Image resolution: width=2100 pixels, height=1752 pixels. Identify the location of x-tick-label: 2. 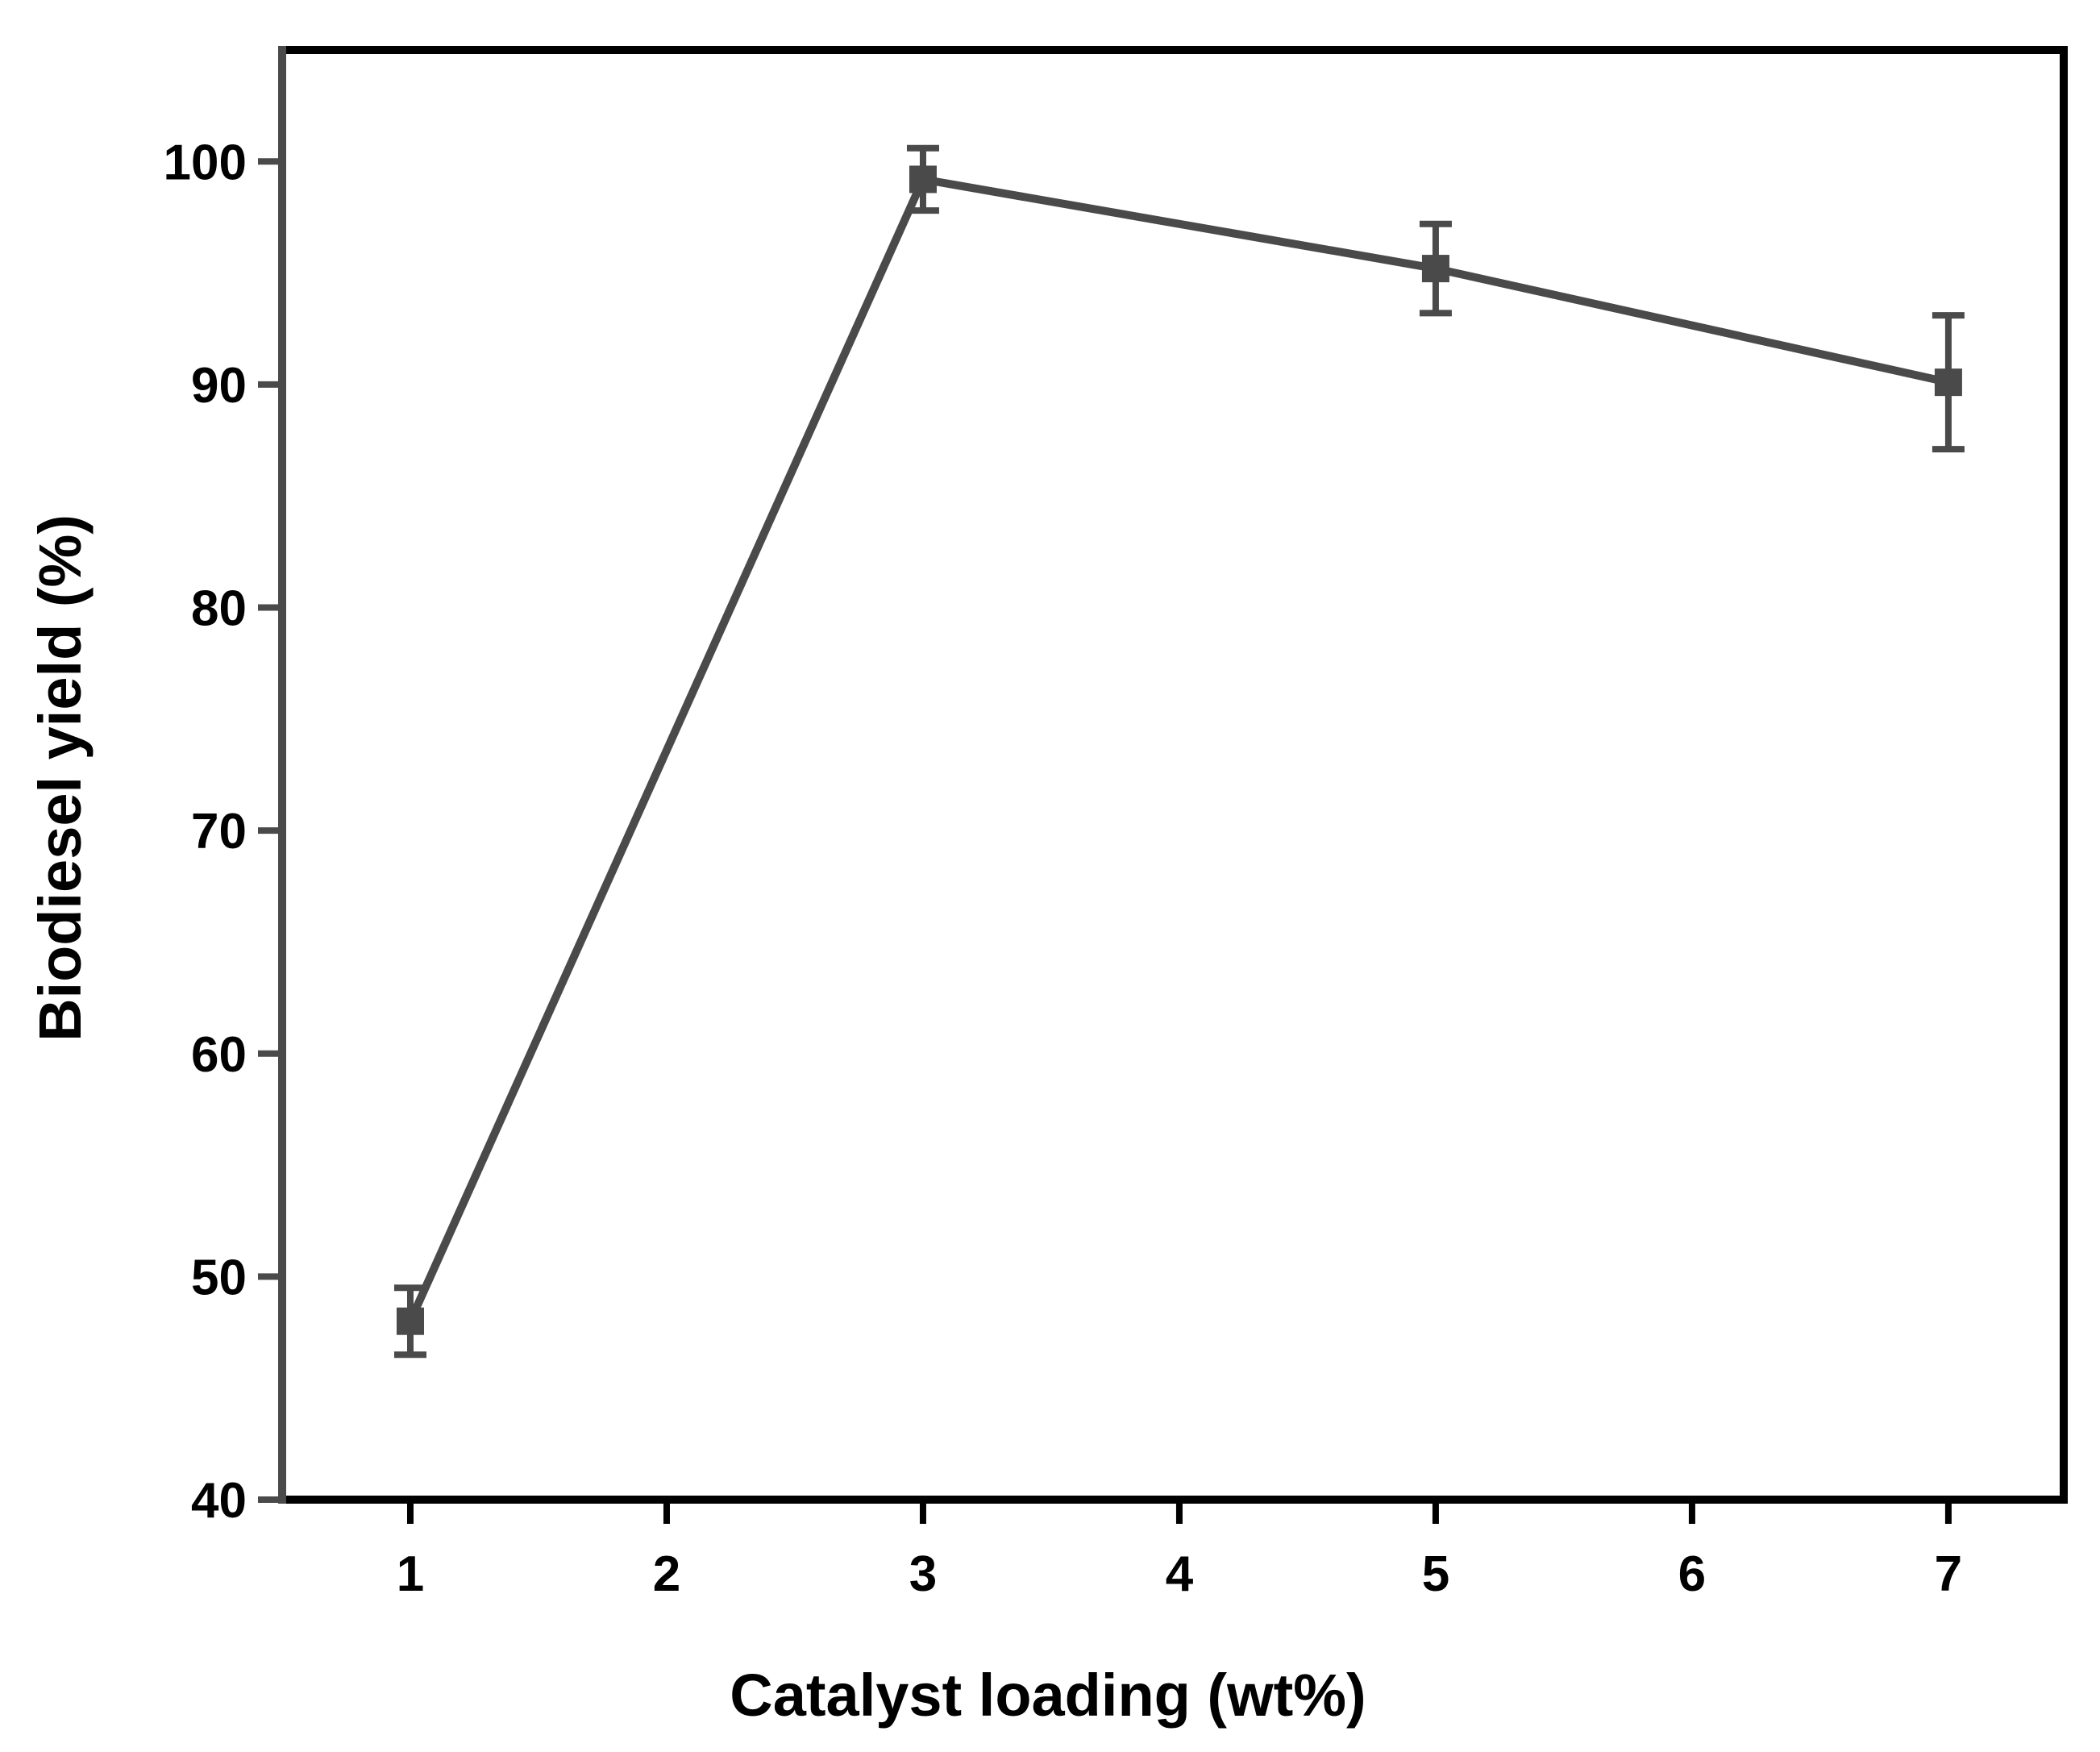
(666, 1574).